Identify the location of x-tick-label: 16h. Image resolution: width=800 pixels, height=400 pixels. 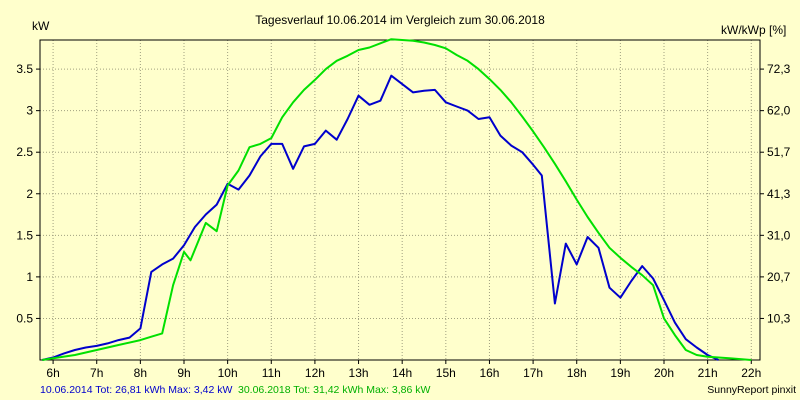
(489, 373).